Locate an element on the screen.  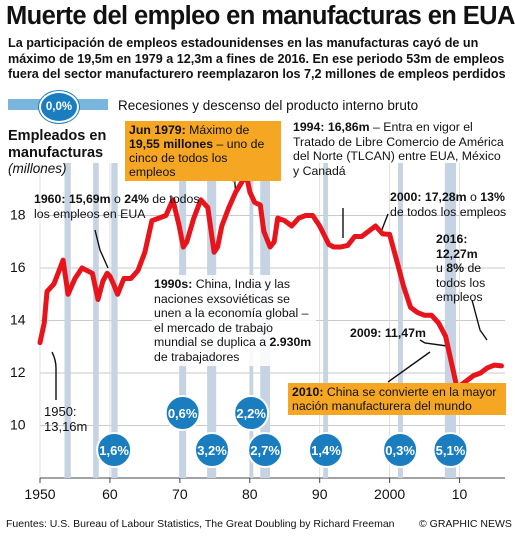
y-axis-units: (millones) is located at coordinates (37, 168).